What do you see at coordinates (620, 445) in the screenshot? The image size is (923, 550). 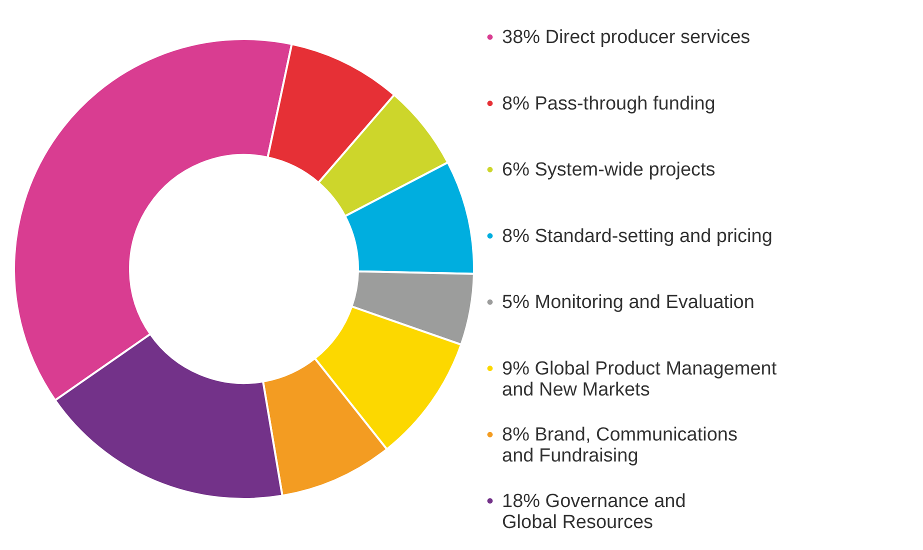 I see `legend-label: 8% Brand, Communications and Fundraising` at bounding box center [620, 445].